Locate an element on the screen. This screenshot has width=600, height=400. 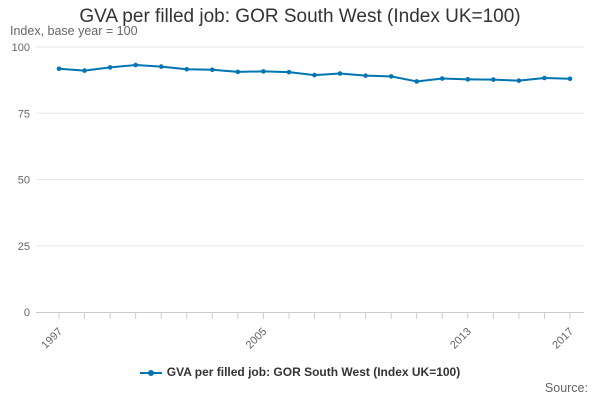
x-tick-label: 2017 is located at coordinates (563, 339).